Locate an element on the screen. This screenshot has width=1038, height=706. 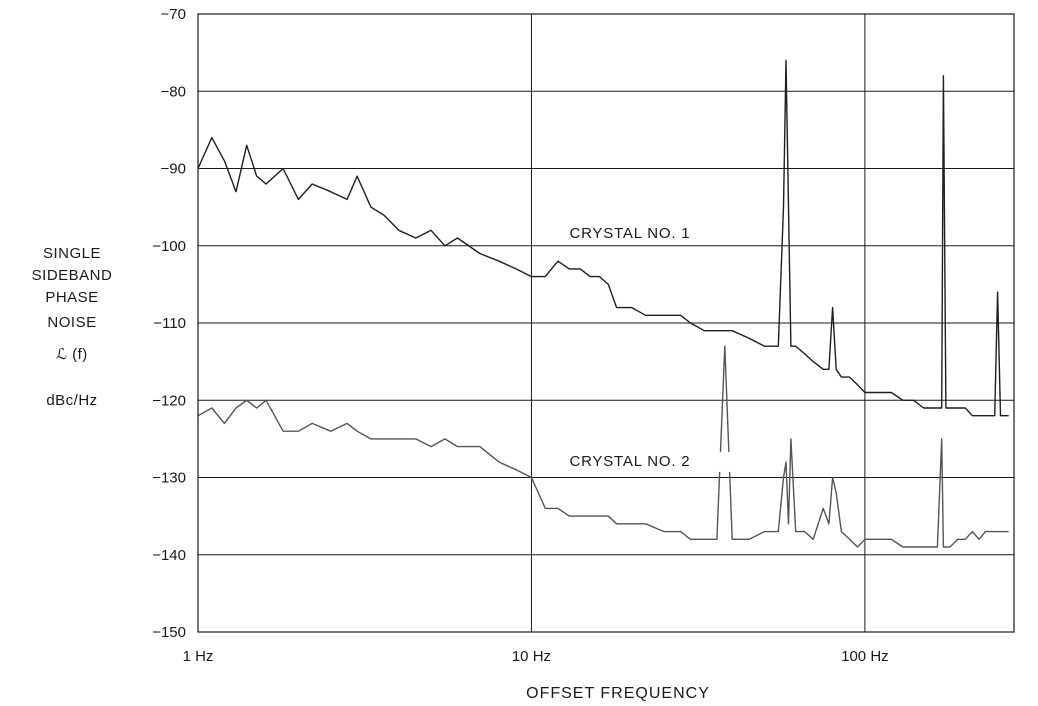
x-tick-labels: 1 Hz 10 Hz 100 Hz is located at coordinates (536, 656).